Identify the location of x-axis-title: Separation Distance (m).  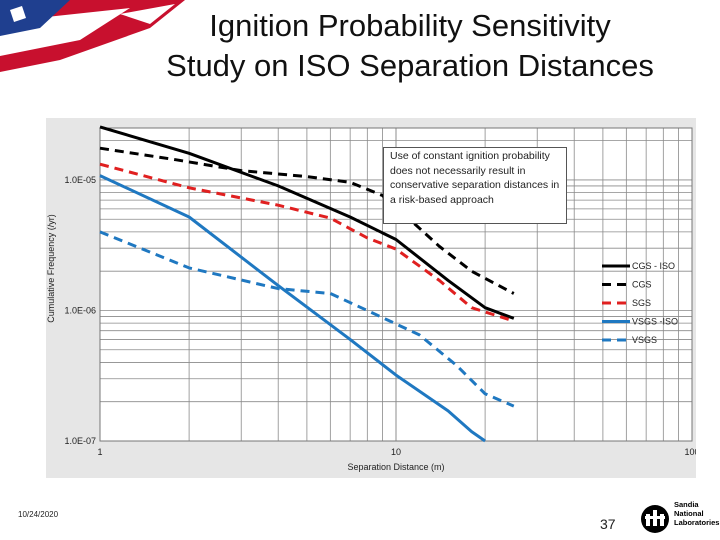
(395, 467).